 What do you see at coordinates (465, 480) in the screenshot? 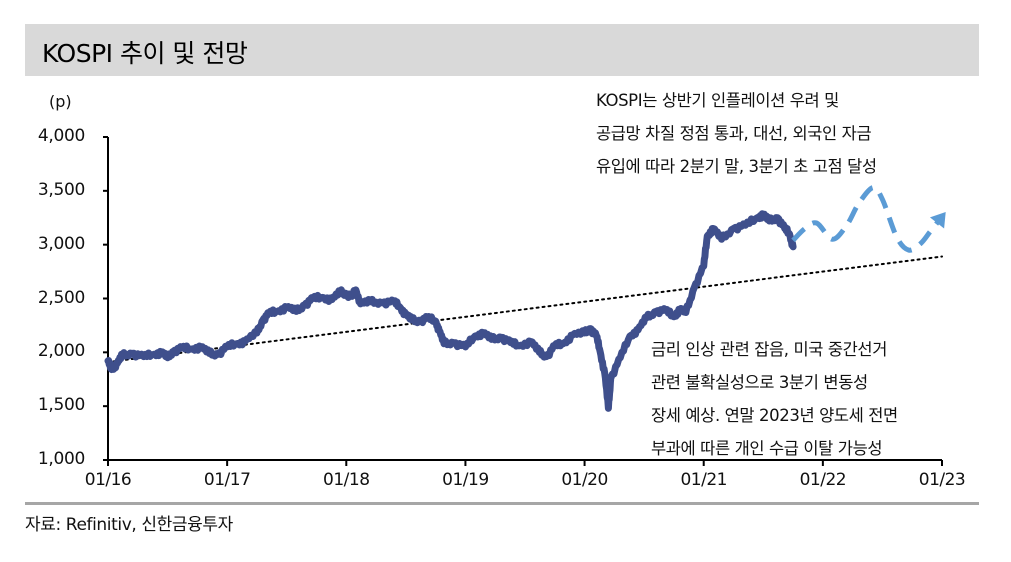
I see `x-tick-label: 01/19` at bounding box center [465, 480].